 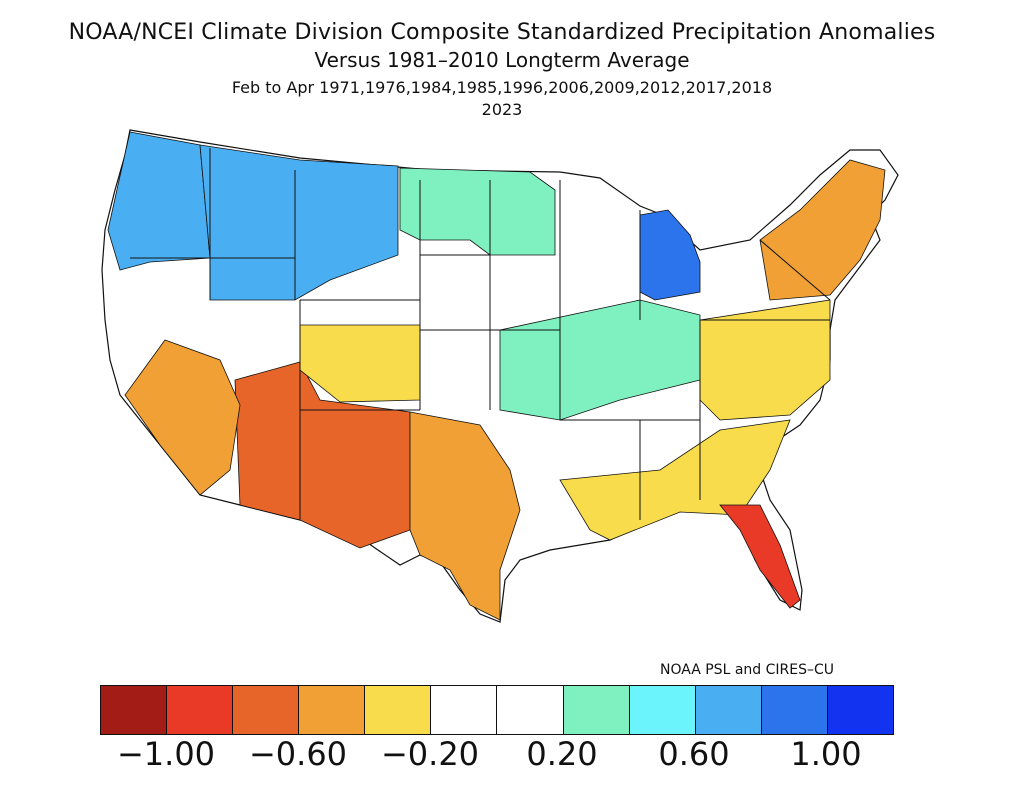 I want to click on region-southern-california, so click(x=182, y=417).